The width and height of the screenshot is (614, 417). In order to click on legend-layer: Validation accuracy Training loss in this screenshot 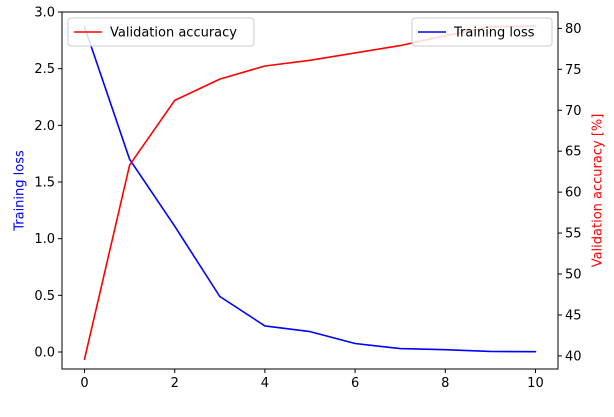, I will do `click(310, 32)`.